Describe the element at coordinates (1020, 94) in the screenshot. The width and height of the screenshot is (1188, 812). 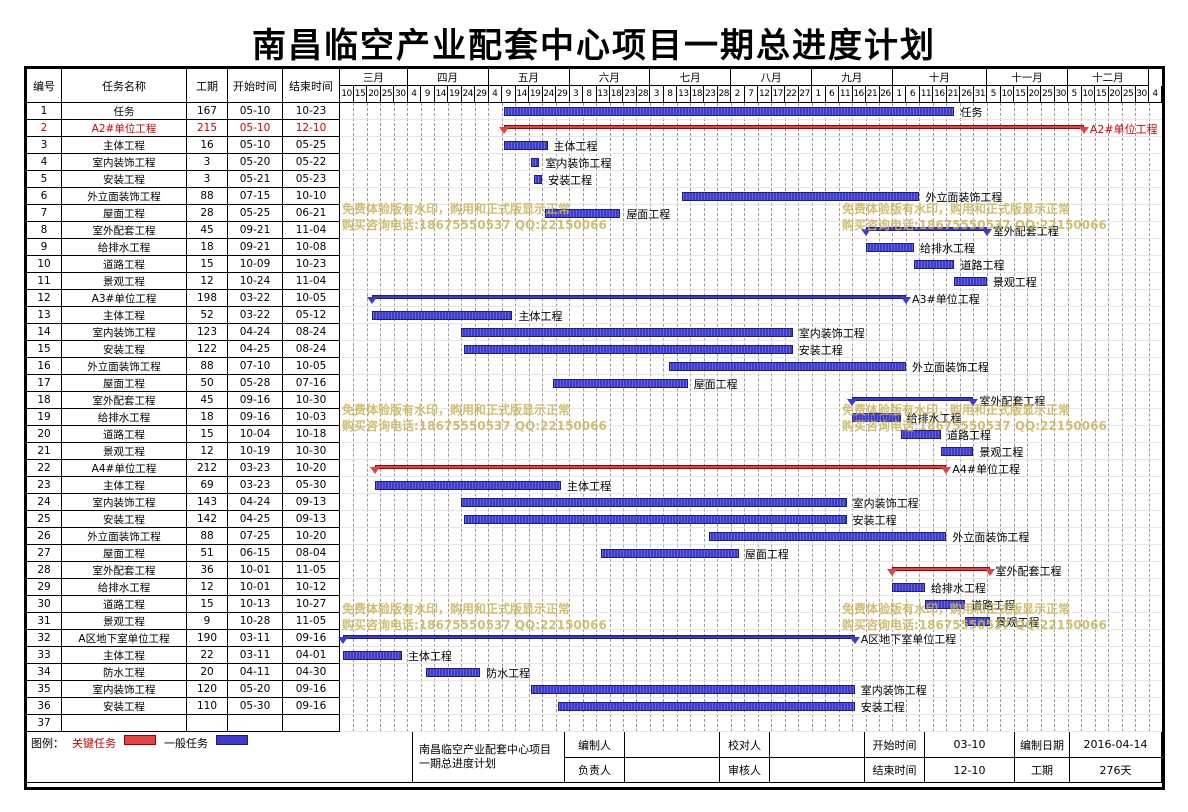
I see `timescale-day: 15` at that location.